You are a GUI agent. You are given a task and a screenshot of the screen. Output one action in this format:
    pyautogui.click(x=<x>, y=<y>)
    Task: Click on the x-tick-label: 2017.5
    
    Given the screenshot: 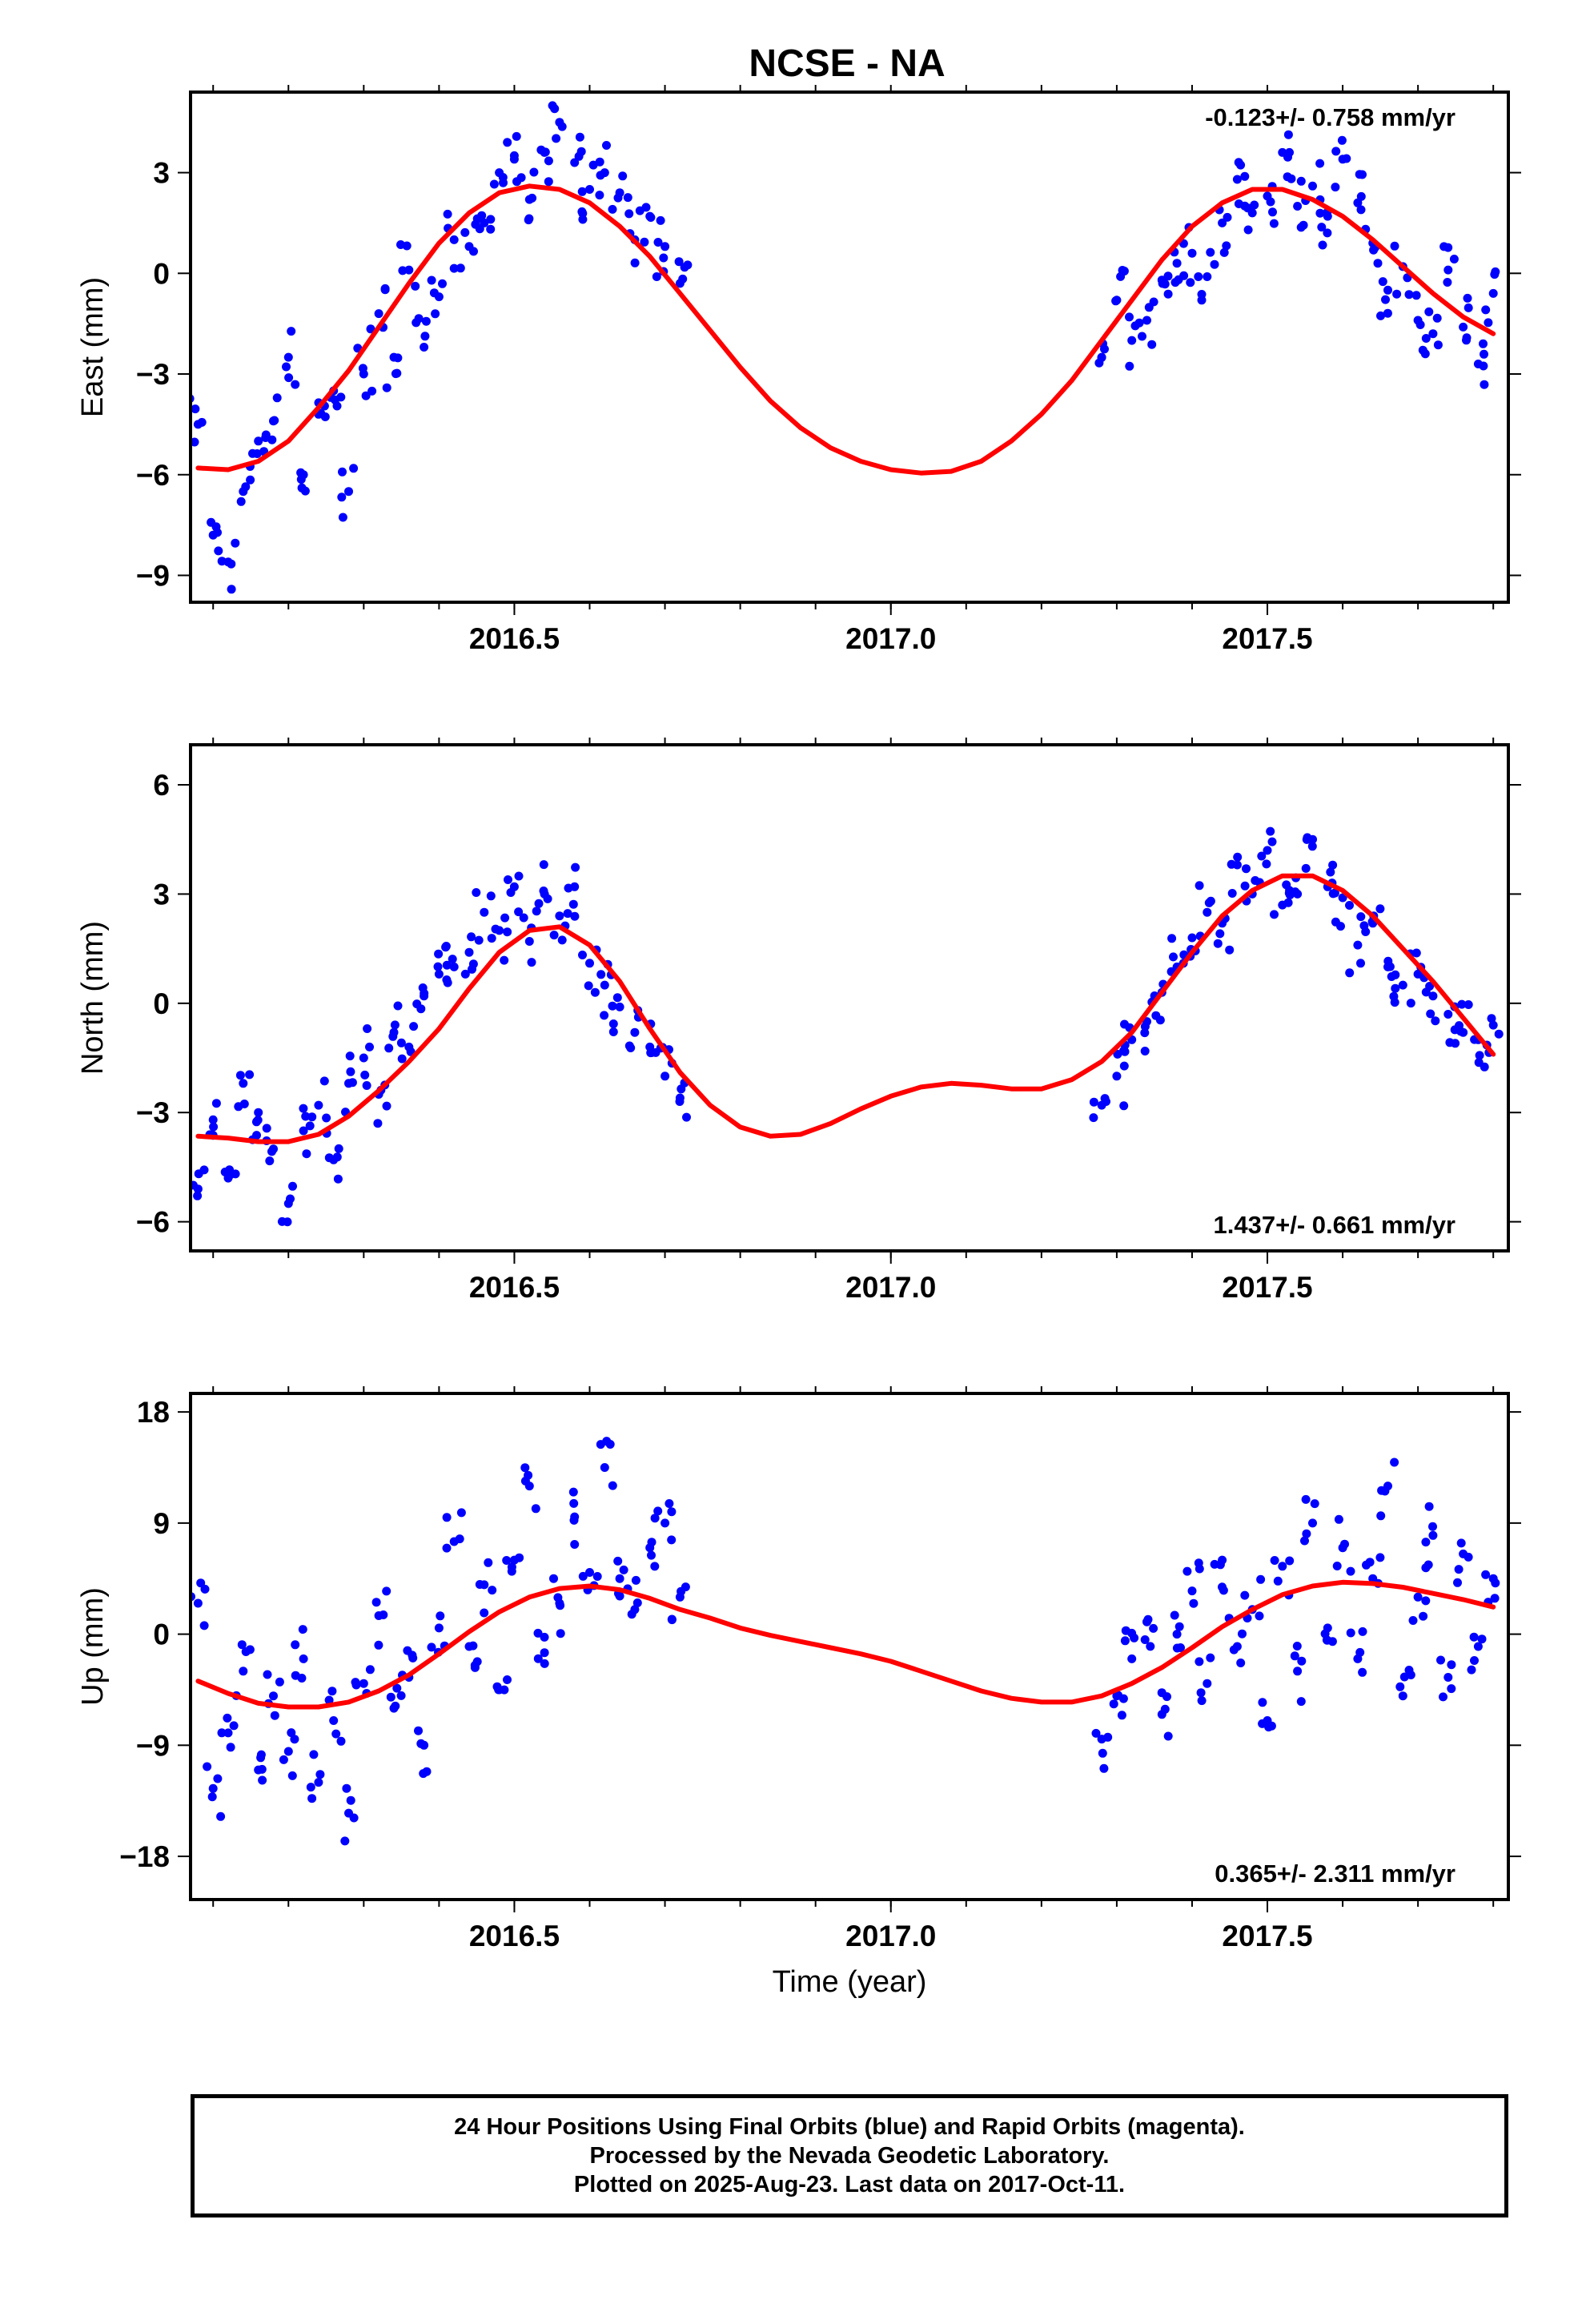 What is the action you would take?
    pyautogui.click(x=1267, y=638)
    